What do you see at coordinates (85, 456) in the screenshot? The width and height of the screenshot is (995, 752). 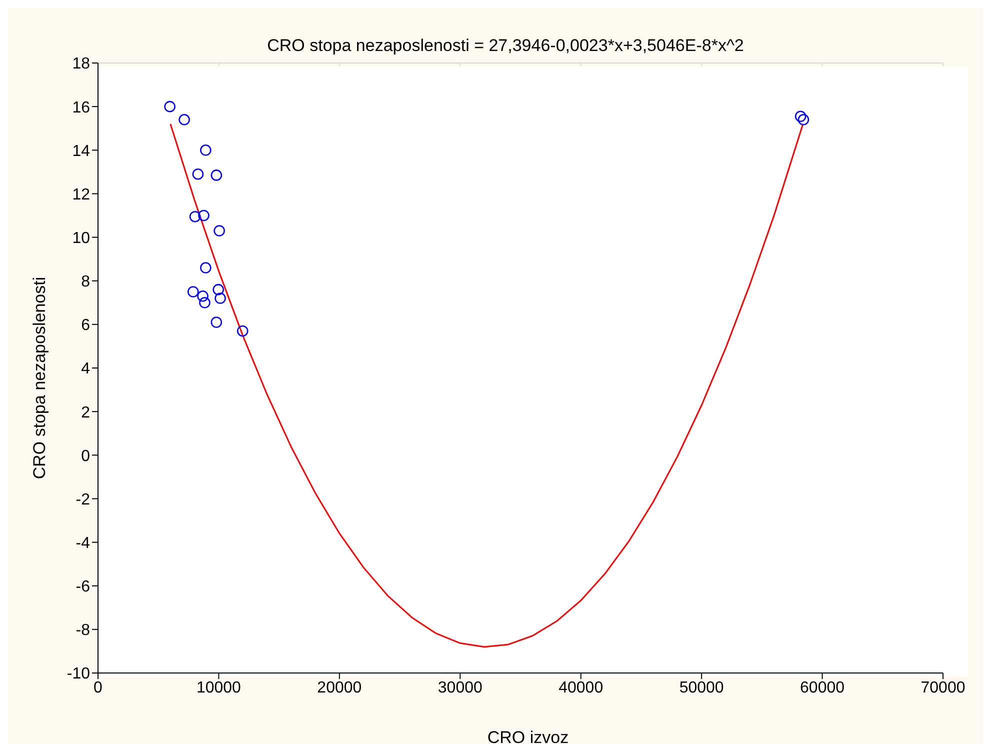 I see `y-tick-label: 0` at bounding box center [85, 456].